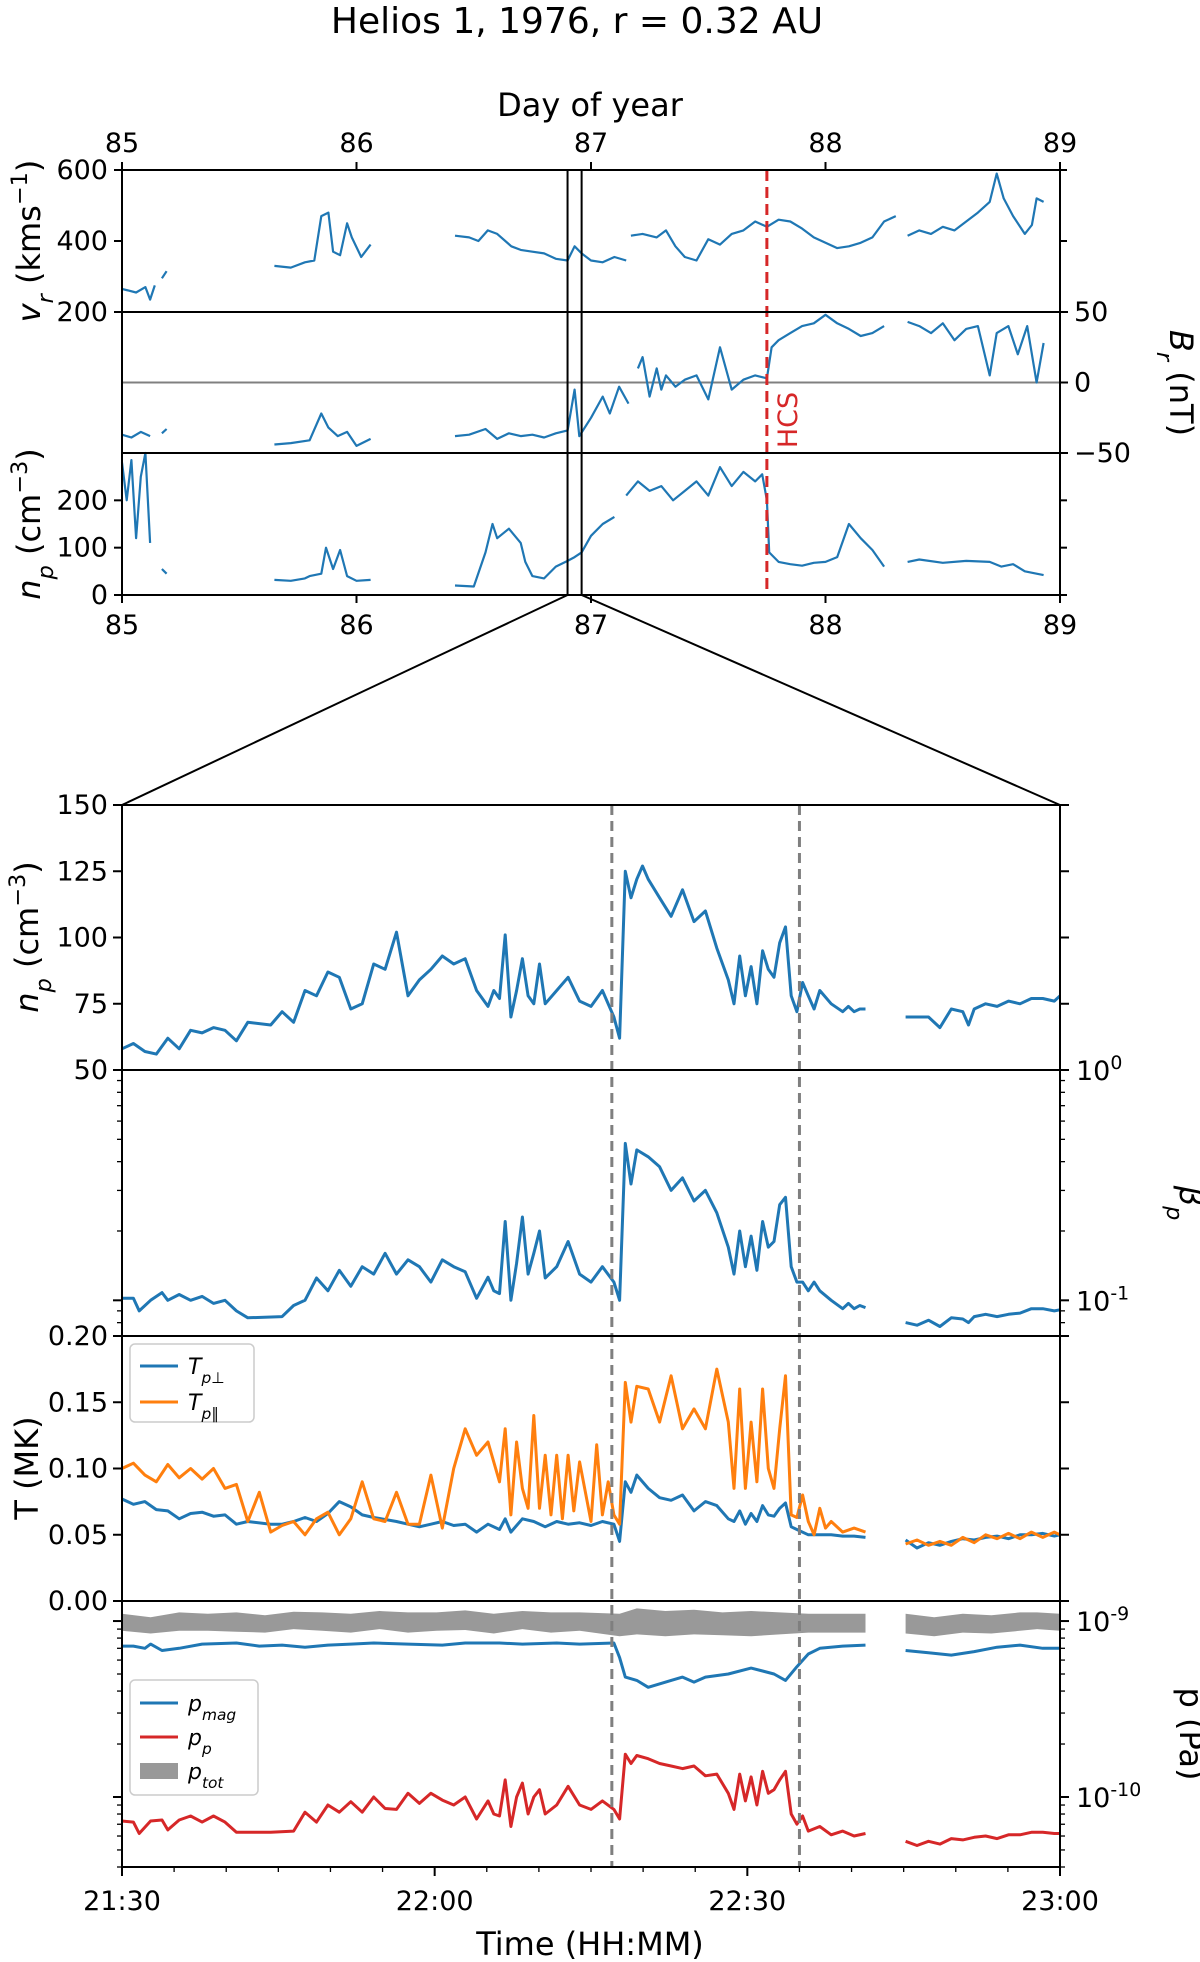  I want to click on beta-axis-label: βp, so click(1180, 1203).